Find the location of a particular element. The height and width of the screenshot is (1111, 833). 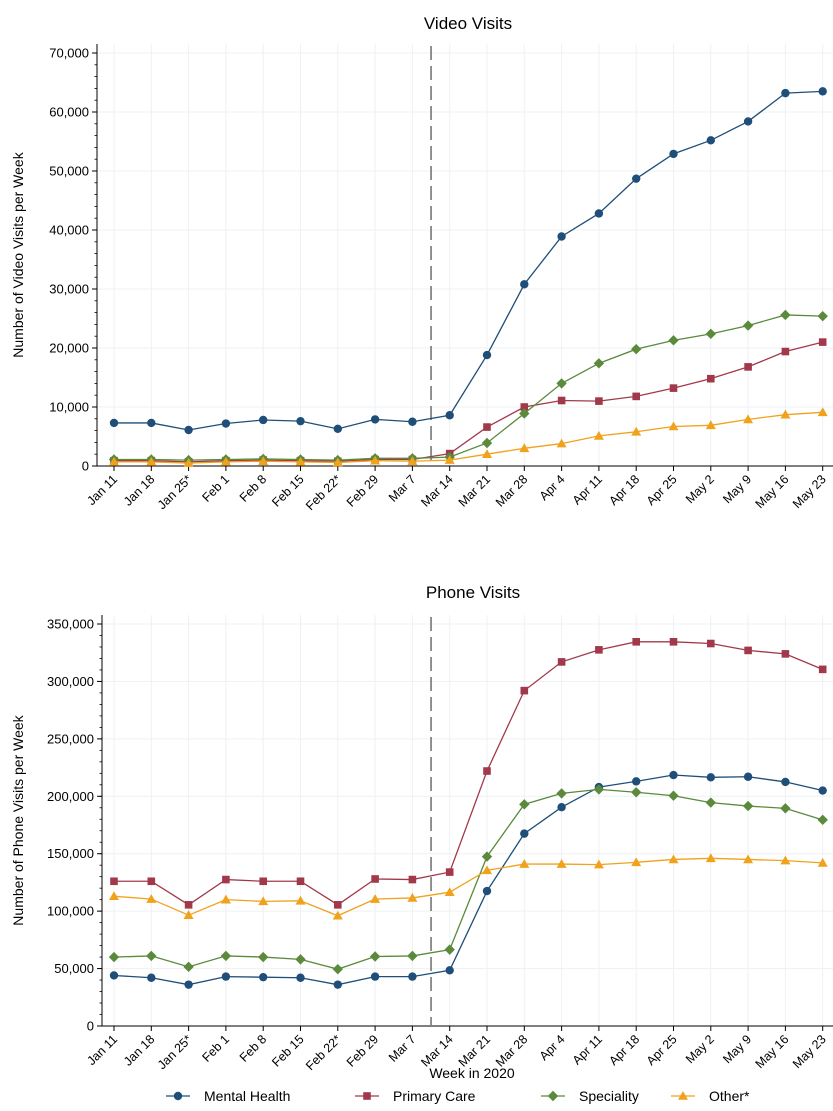

legend-label: Primary Care is located at coordinates (434, 1096).